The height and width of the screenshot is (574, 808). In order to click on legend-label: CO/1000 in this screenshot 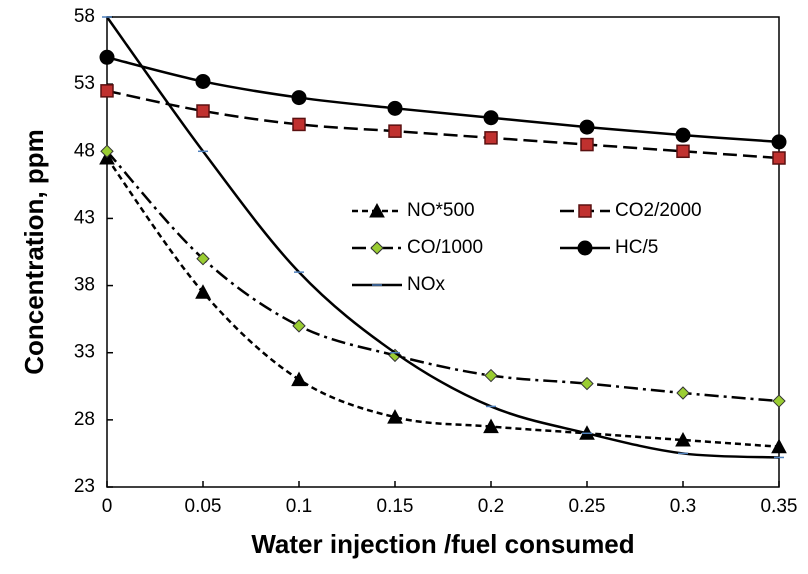, I will do `click(445, 247)`.